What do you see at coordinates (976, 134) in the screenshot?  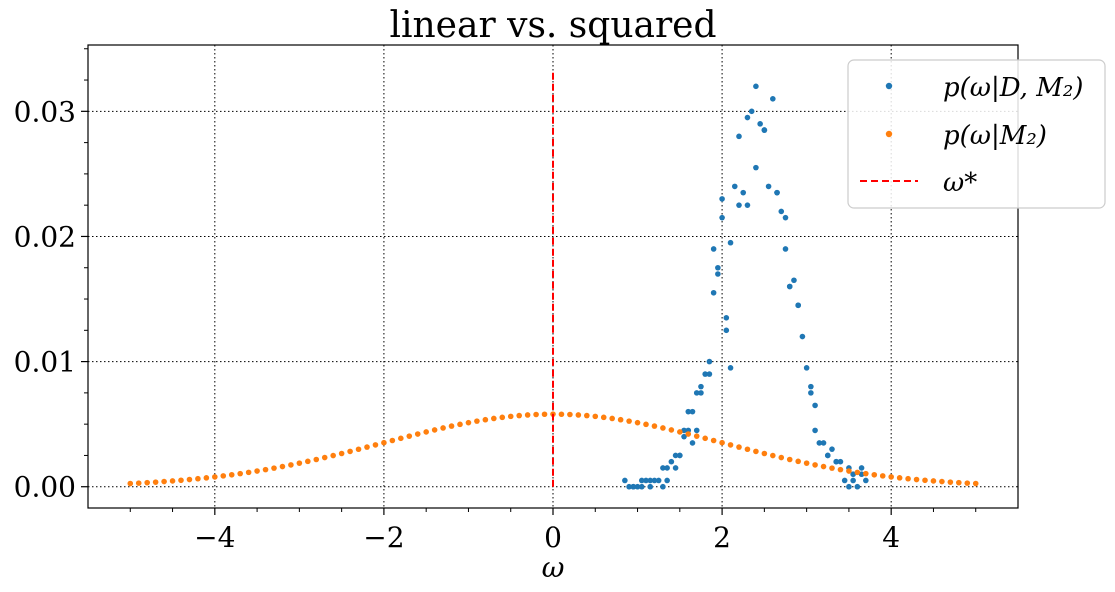 I see `legend-frame` at bounding box center [976, 134].